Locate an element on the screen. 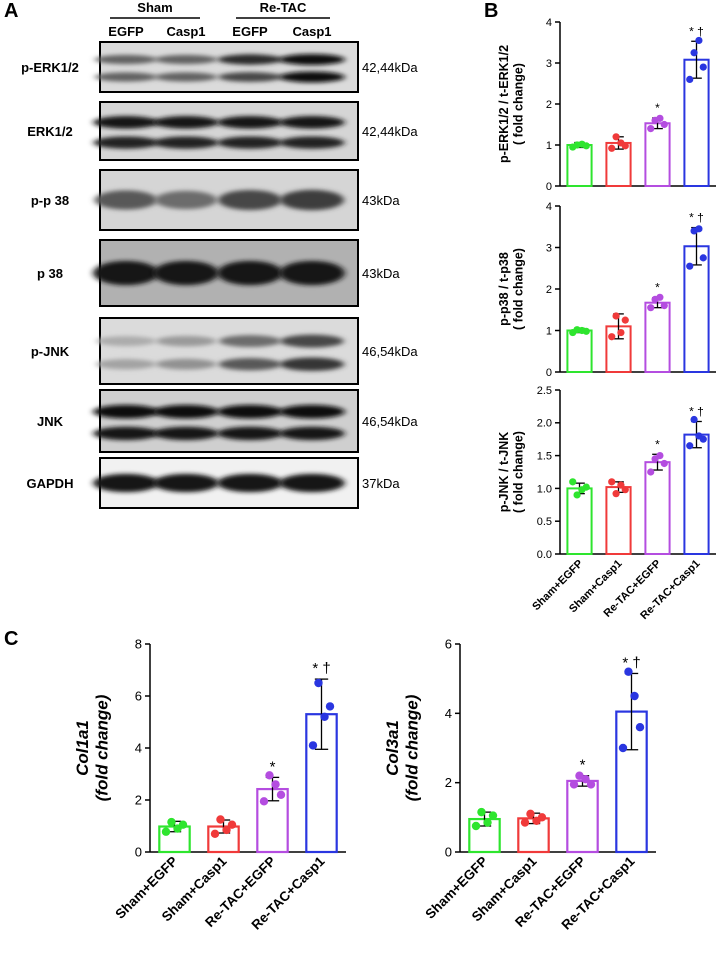  panel-letter-a: A is located at coordinates (11, 11).